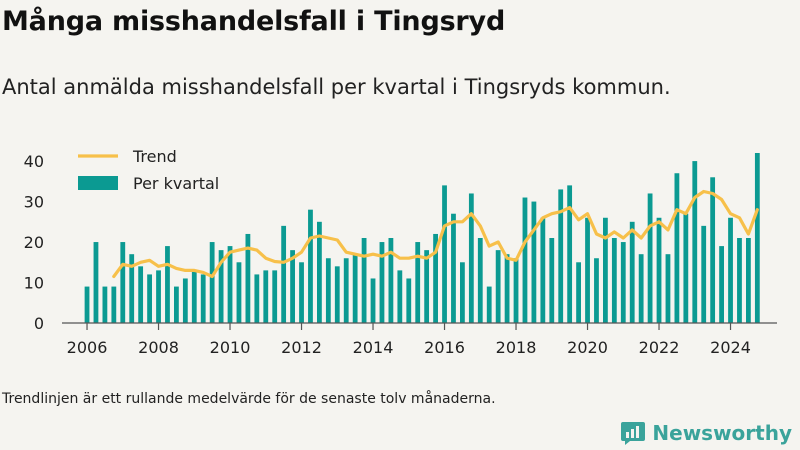 The height and width of the screenshot is (450, 800). Describe the element at coordinates (633, 433) in the screenshot. I see `newsworthy-icon` at that location.